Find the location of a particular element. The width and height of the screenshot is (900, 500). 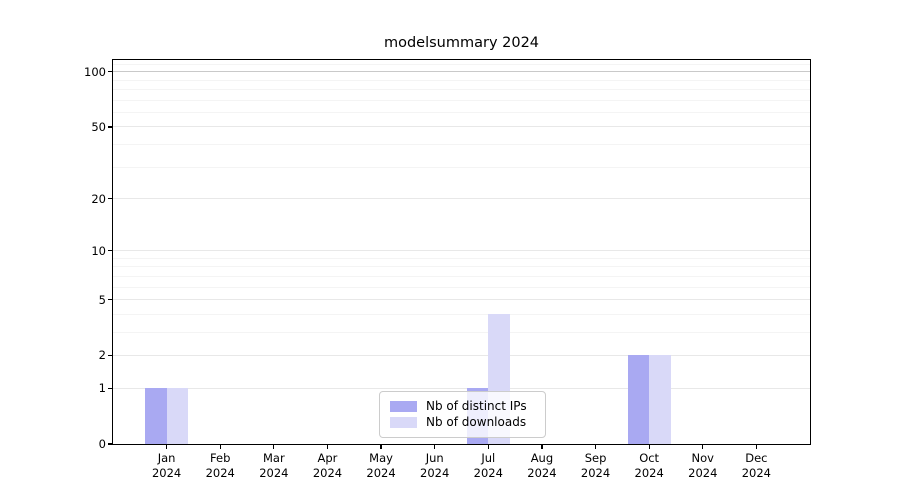

x-tick-label: Feb 2024 is located at coordinates (220, 466).